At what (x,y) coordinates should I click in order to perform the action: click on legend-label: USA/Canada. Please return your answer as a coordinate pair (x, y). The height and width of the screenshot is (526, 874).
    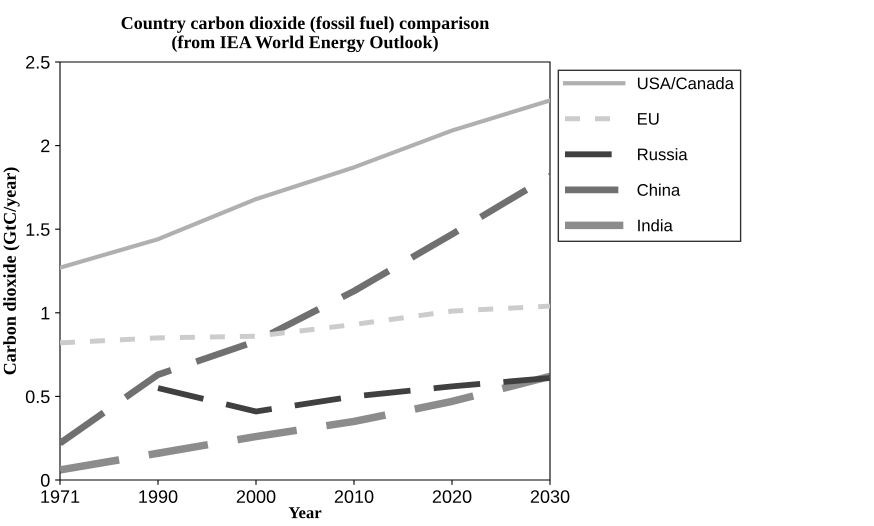
    Looking at the image, I should click on (686, 83).